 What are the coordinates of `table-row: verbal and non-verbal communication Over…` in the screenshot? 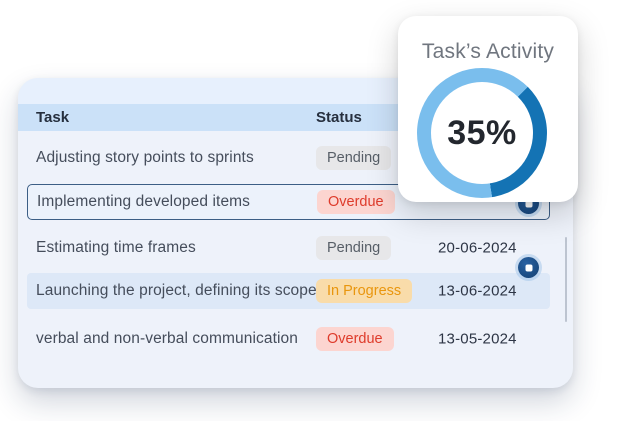 It's located at (288, 339).